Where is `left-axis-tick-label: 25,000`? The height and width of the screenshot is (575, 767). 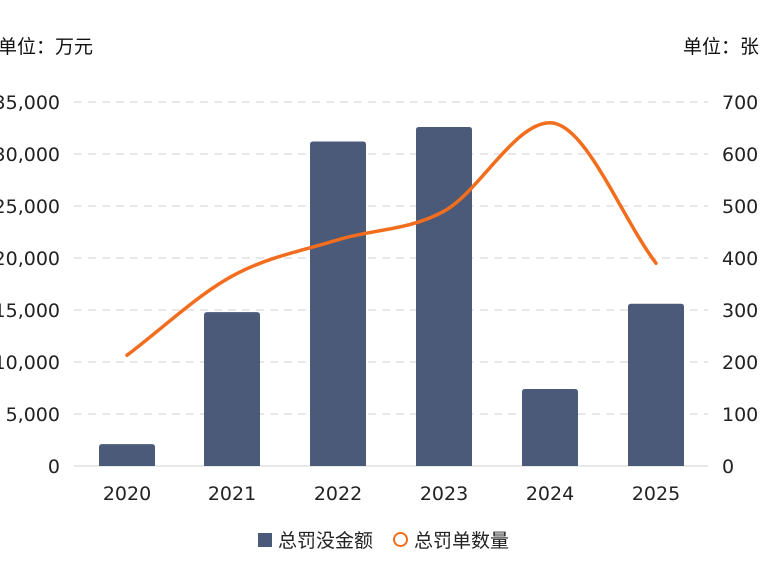
left-axis-tick-label: 25,000 is located at coordinates (30, 207).